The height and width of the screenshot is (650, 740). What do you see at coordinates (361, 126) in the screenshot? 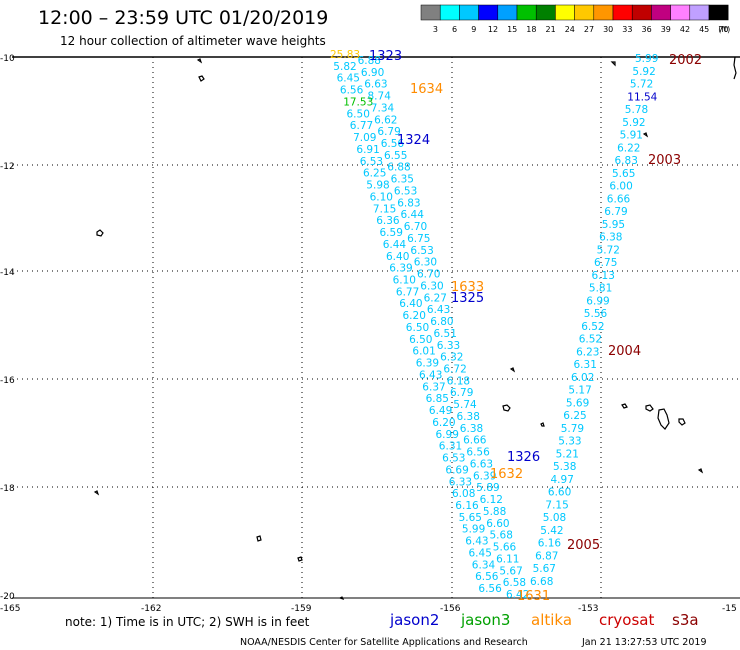
I see `track-value: 6.77` at bounding box center [361, 126].